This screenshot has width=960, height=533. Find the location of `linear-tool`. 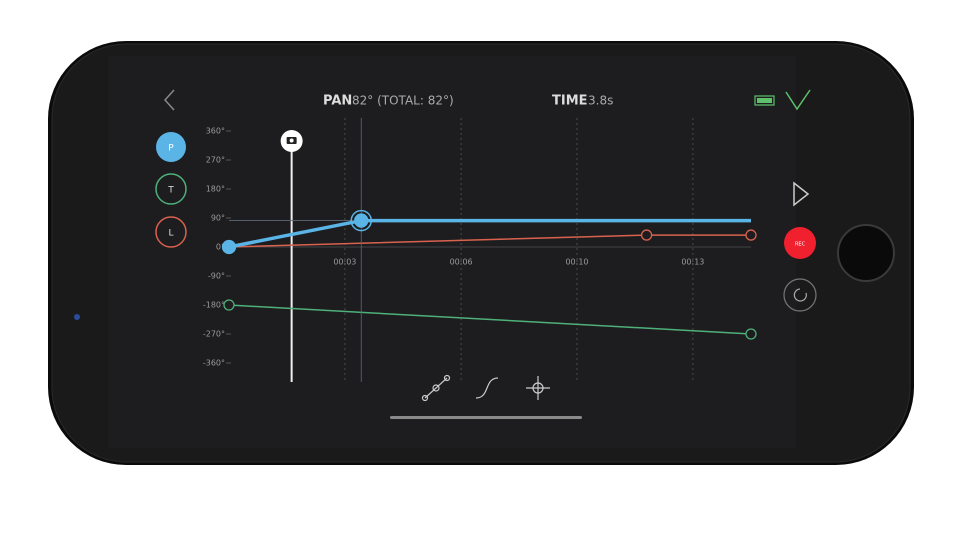

linear-tool is located at coordinates (436, 388).